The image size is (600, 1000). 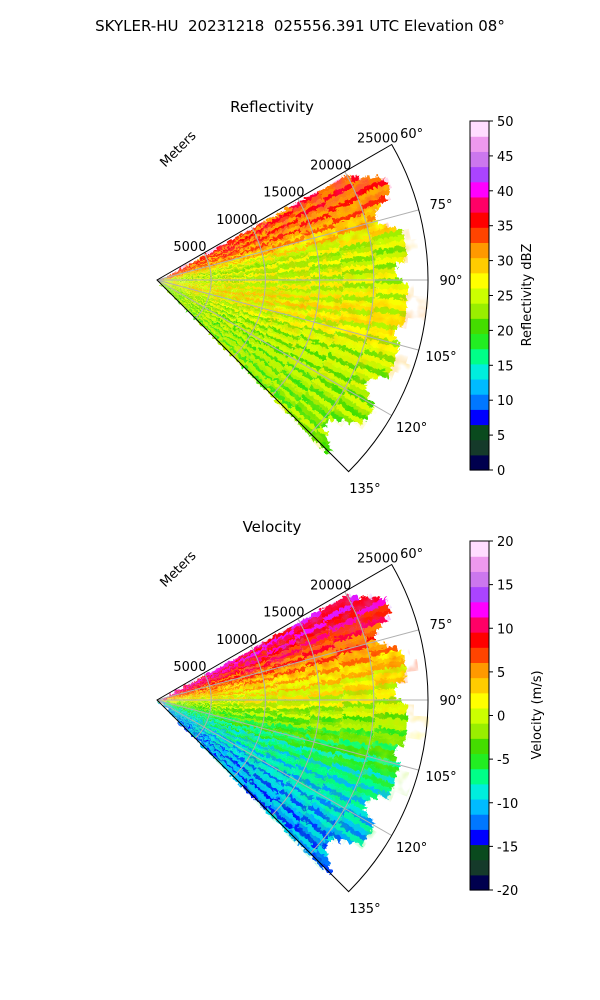 What do you see at coordinates (411, 848) in the screenshot?
I see `velocity-azimuth-tick-label: 120°` at bounding box center [411, 848].